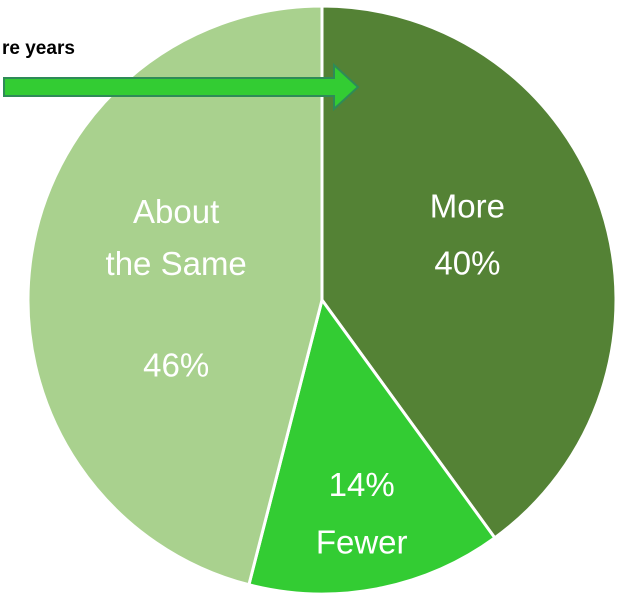 The image size is (629, 596). I want to click on slice-label-more: More, so click(467, 206).